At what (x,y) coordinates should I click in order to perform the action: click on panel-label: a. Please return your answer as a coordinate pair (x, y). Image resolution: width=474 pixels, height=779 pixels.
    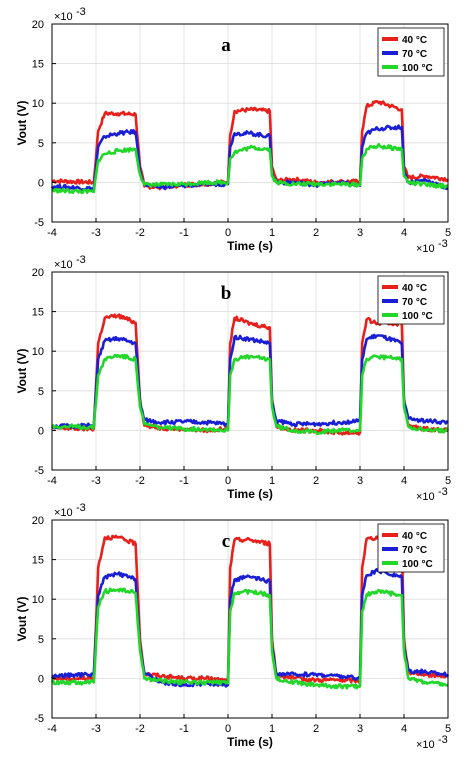
    Looking at the image, I should click on (226, 45).